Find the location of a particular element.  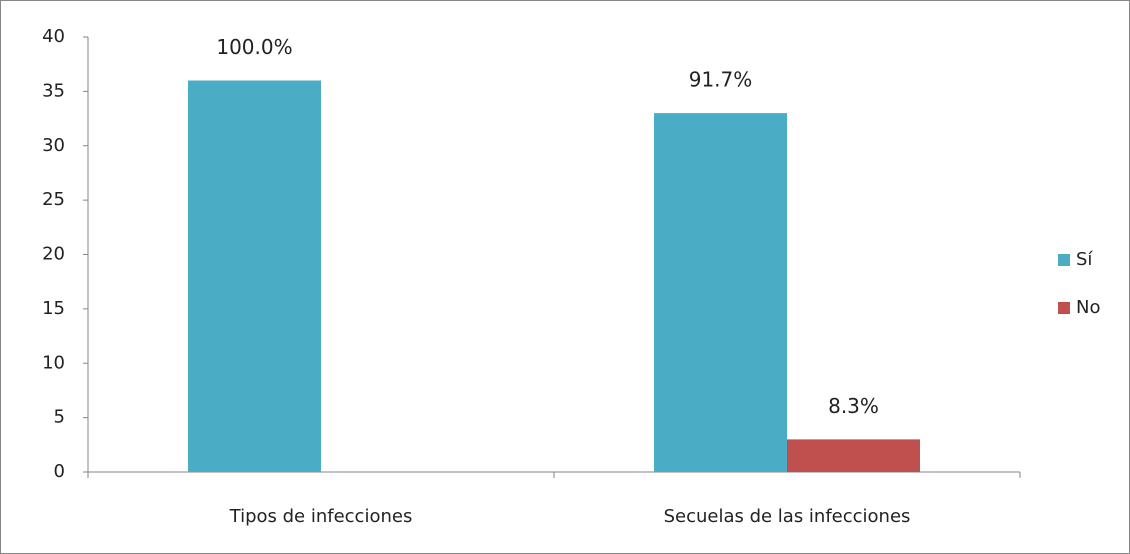

y-tick-label: 35 is located at coordinates (53, 90).